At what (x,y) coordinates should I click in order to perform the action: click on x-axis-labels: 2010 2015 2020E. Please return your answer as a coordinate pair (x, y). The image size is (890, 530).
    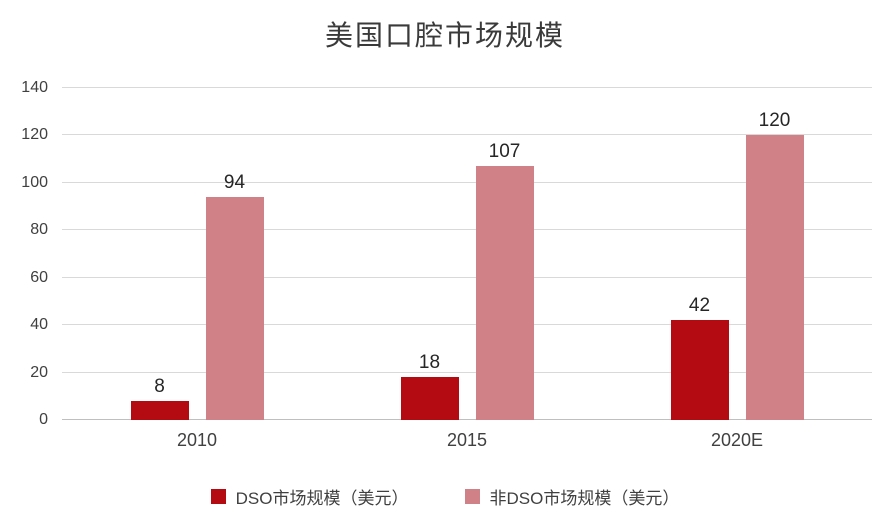
    Looking at the image, I should click on (467, 440).